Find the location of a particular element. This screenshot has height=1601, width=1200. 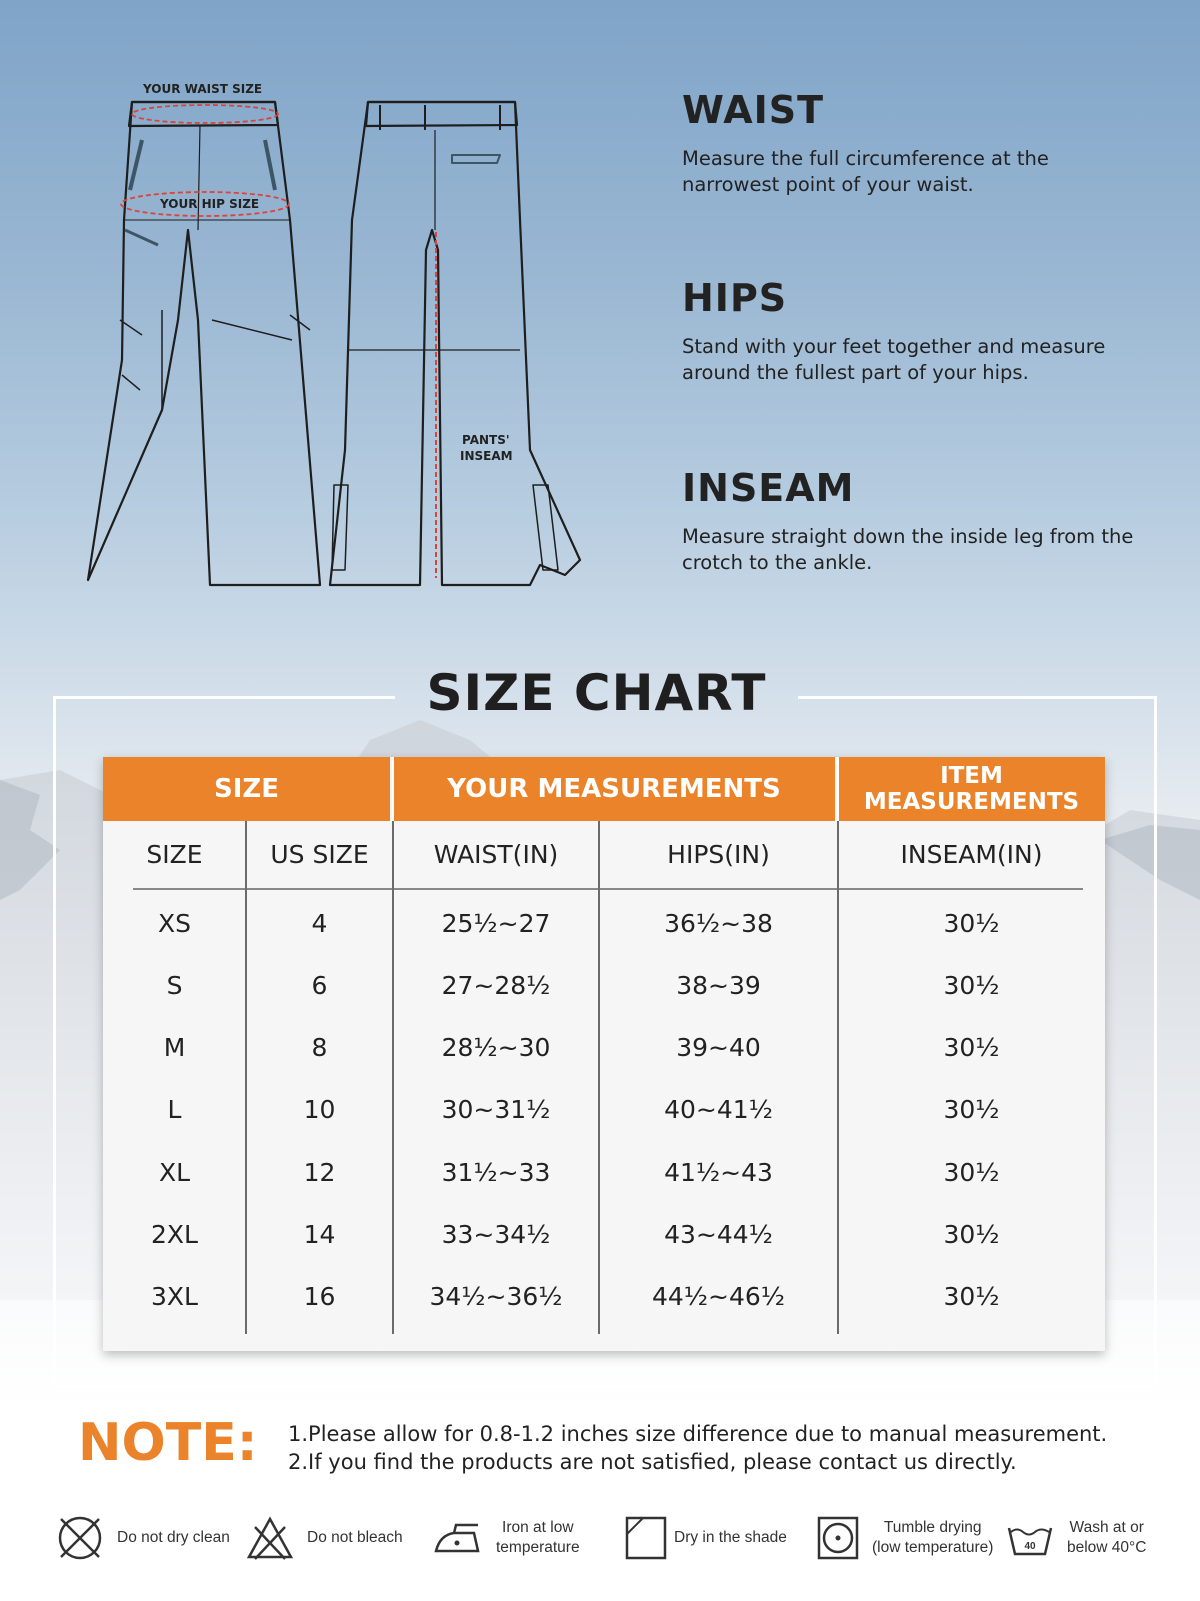

care-wash-40: 40 Wash at or below 40°C is located at coordinates (1075, 1538).